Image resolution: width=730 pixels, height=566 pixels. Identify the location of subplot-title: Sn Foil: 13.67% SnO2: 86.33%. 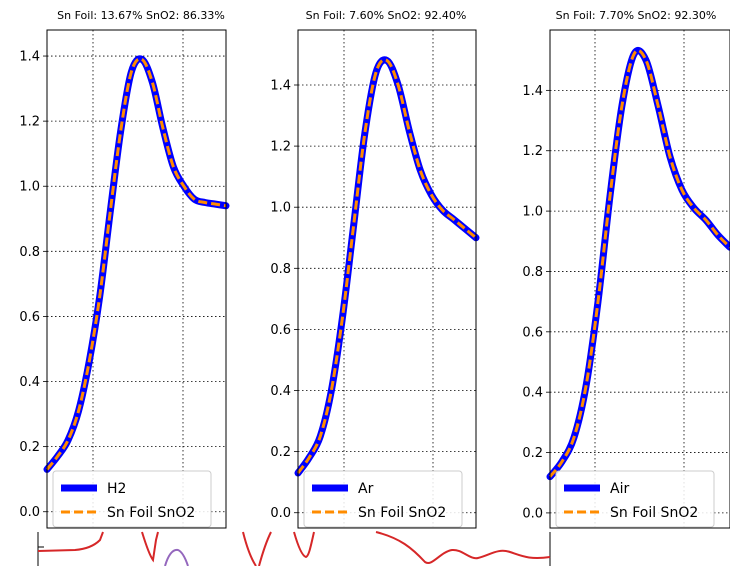
(141, 15).